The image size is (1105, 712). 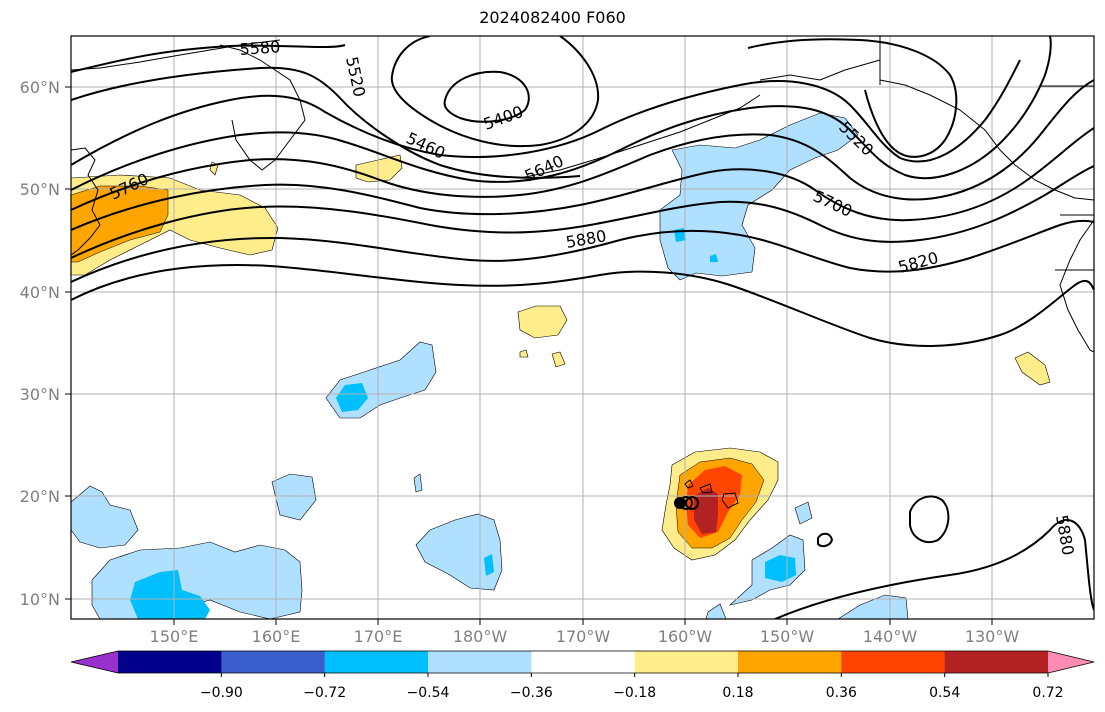 What do you see at coordinates (531, 693) in the screenshot?
I see `colorbar-tick-label: −0.36` at bounding box center [531, 693].